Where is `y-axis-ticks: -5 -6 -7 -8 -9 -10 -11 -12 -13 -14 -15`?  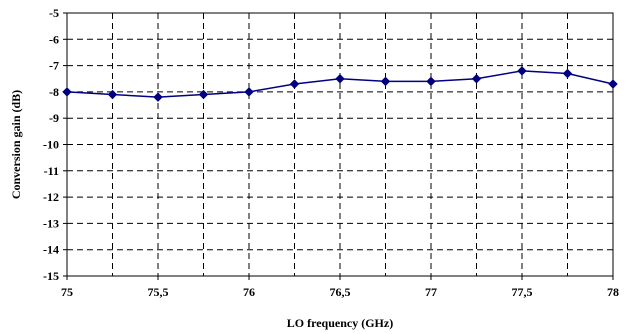
y-axis-ticks: -5 -6 -7 -8 -9 -10 -11 -12 -13 -14 -15 is located at coordinates (55, 144).